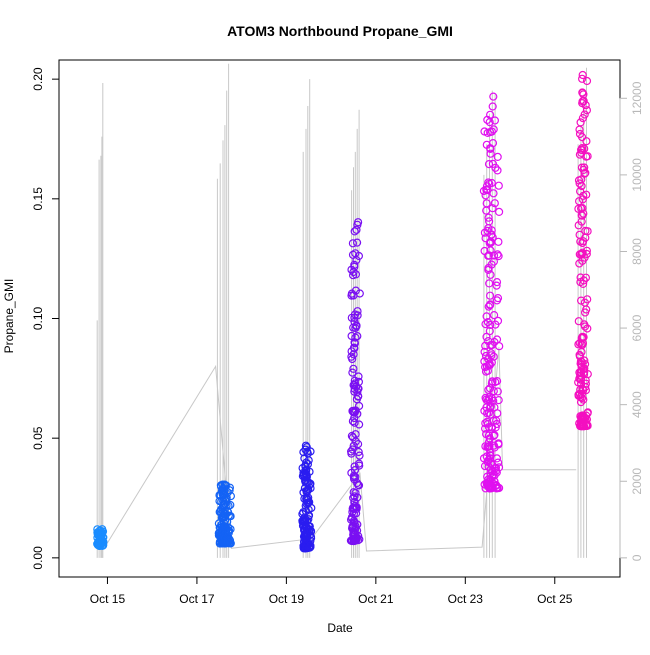 The height and width of the screenshot is (655, 650). I want to click on x-tick-label: Oct 23, so click(466, 599).